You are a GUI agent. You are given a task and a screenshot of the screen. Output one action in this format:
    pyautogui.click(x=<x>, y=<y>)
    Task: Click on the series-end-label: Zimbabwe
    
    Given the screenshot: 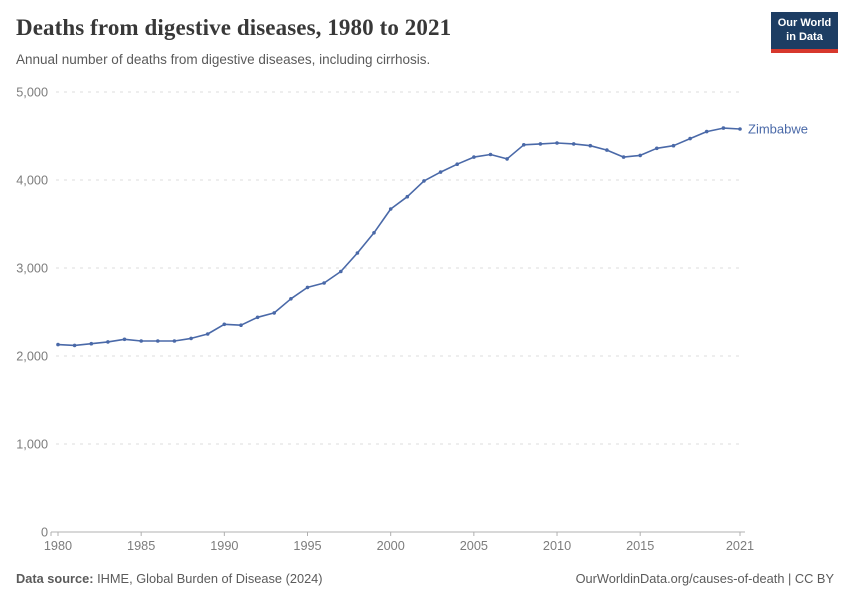 What is the action you would take?
    pyautogui.click(x=778, y=128)
    